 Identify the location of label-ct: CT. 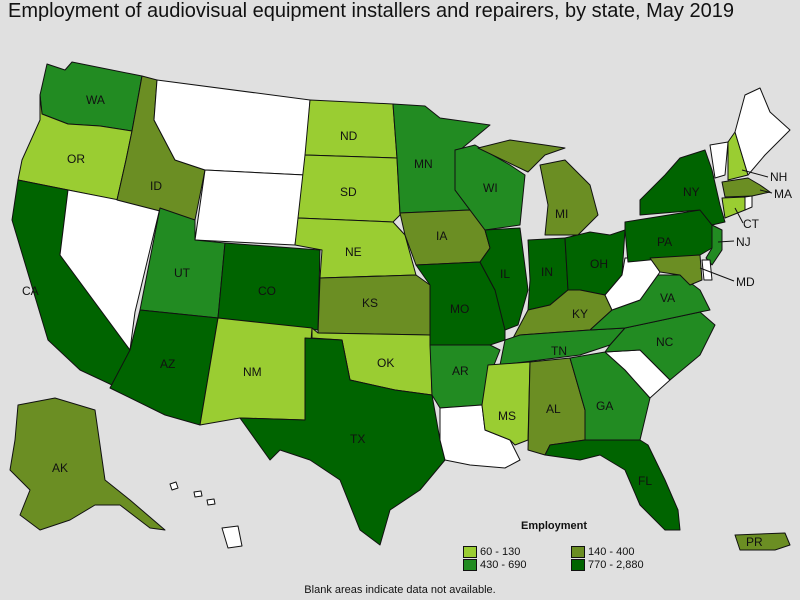
(751, 224).